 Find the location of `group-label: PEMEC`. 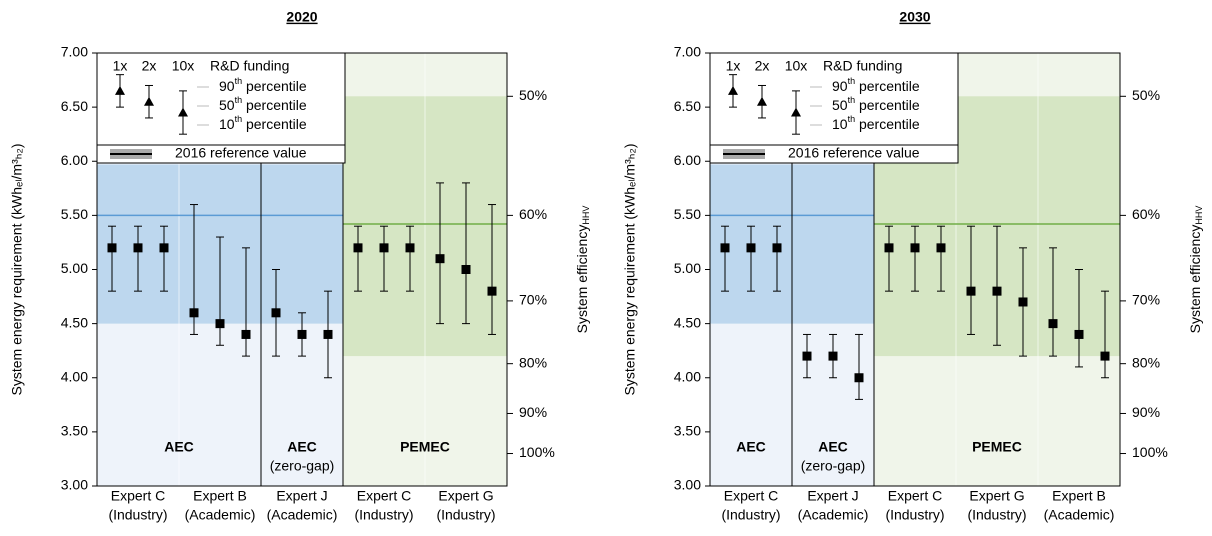

group-label: PEMEC is located at coordinates (997, 447).